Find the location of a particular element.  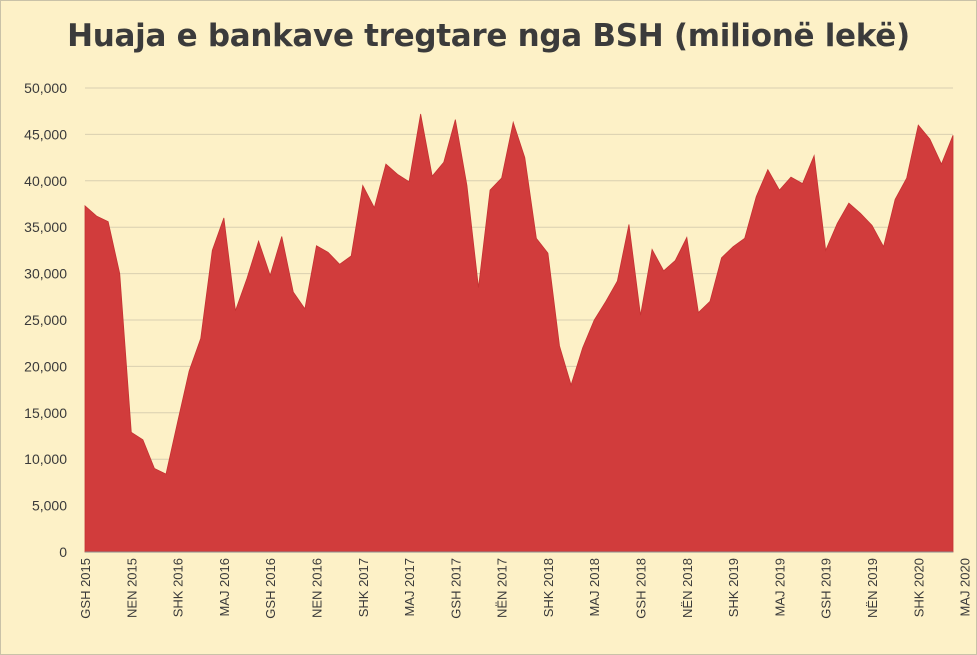

x-tick-label: GSH 2018 is located at coordinates (641, 588).